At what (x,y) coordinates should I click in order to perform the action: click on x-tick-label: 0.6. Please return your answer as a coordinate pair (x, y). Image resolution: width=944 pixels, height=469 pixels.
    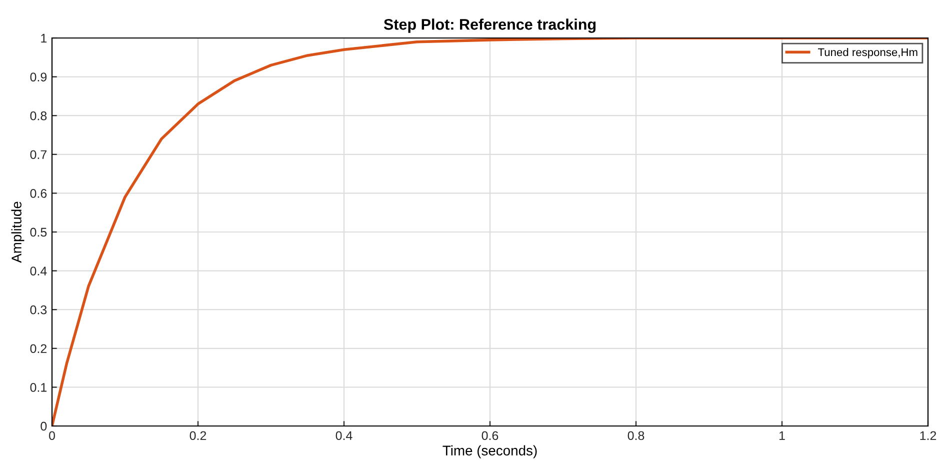
    Looking at the image, I should click on (490, 435).